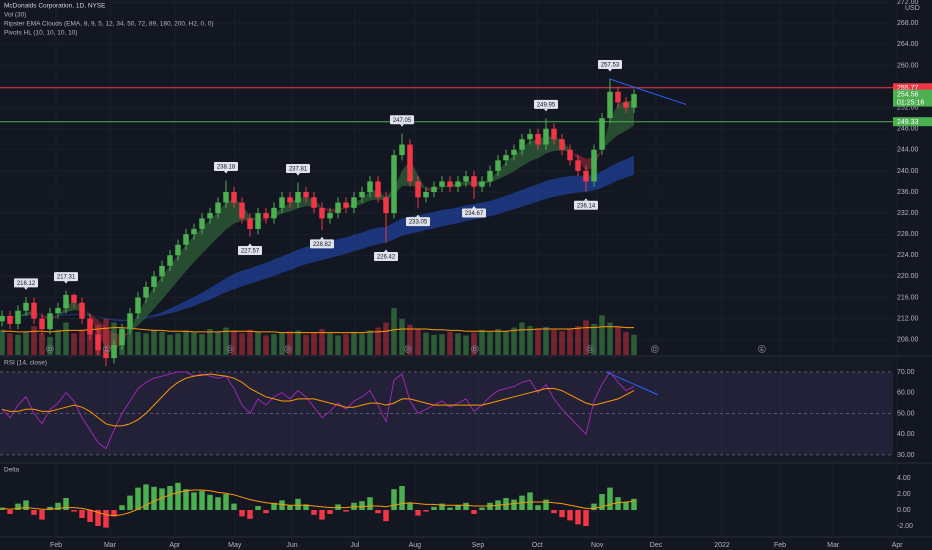 The width and height of the screenshot is (932, 550). I want to click on last-price-label: 254.56, so click(908, 94).